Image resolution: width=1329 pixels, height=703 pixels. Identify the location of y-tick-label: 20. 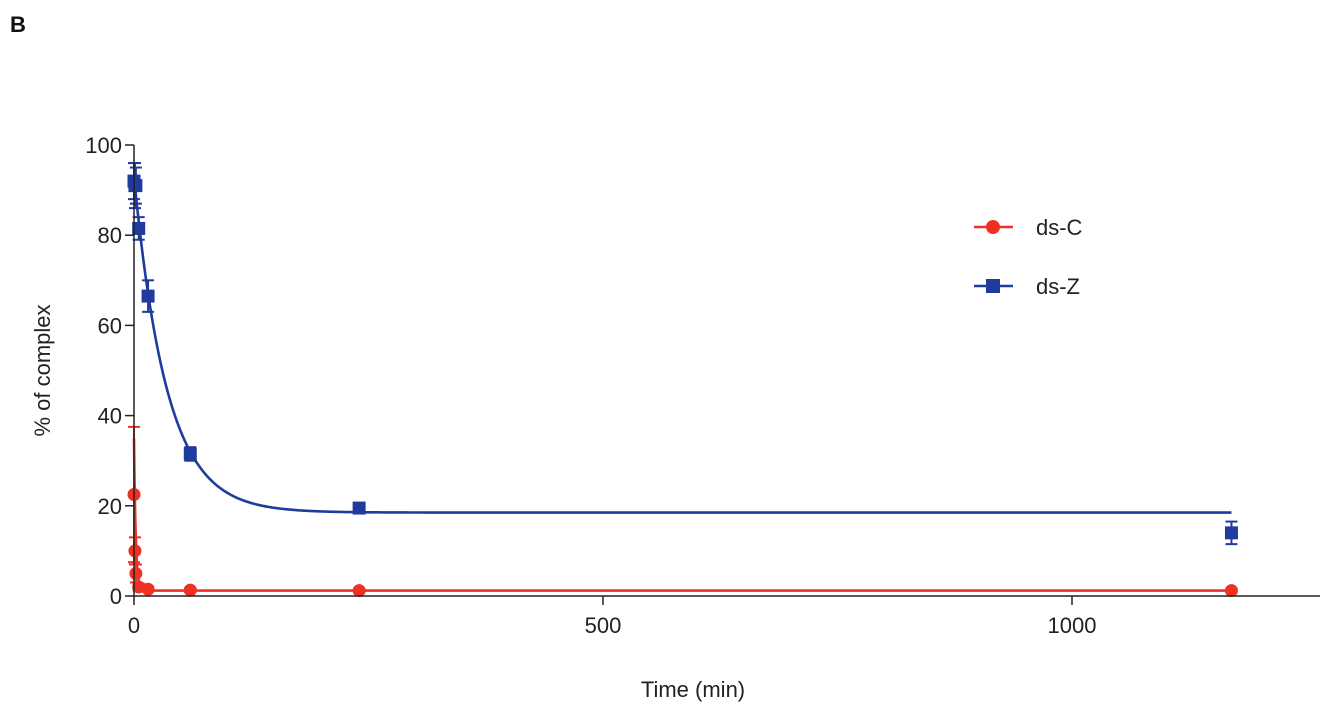
(110, 506).